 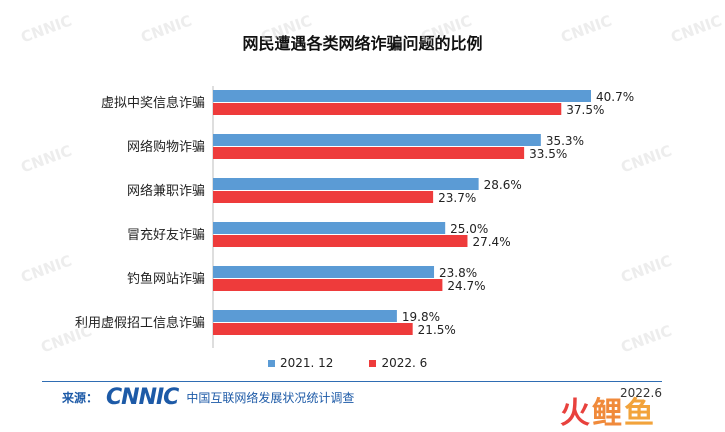 I want to click on data-label: 28.6%, so click(x=503, y=185).